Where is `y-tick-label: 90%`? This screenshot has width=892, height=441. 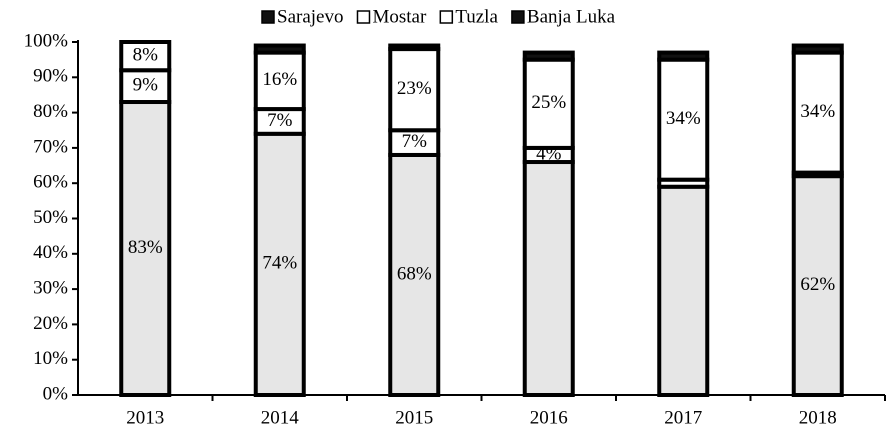
y-tick-label: 90% is located at coordinates (50, 76).